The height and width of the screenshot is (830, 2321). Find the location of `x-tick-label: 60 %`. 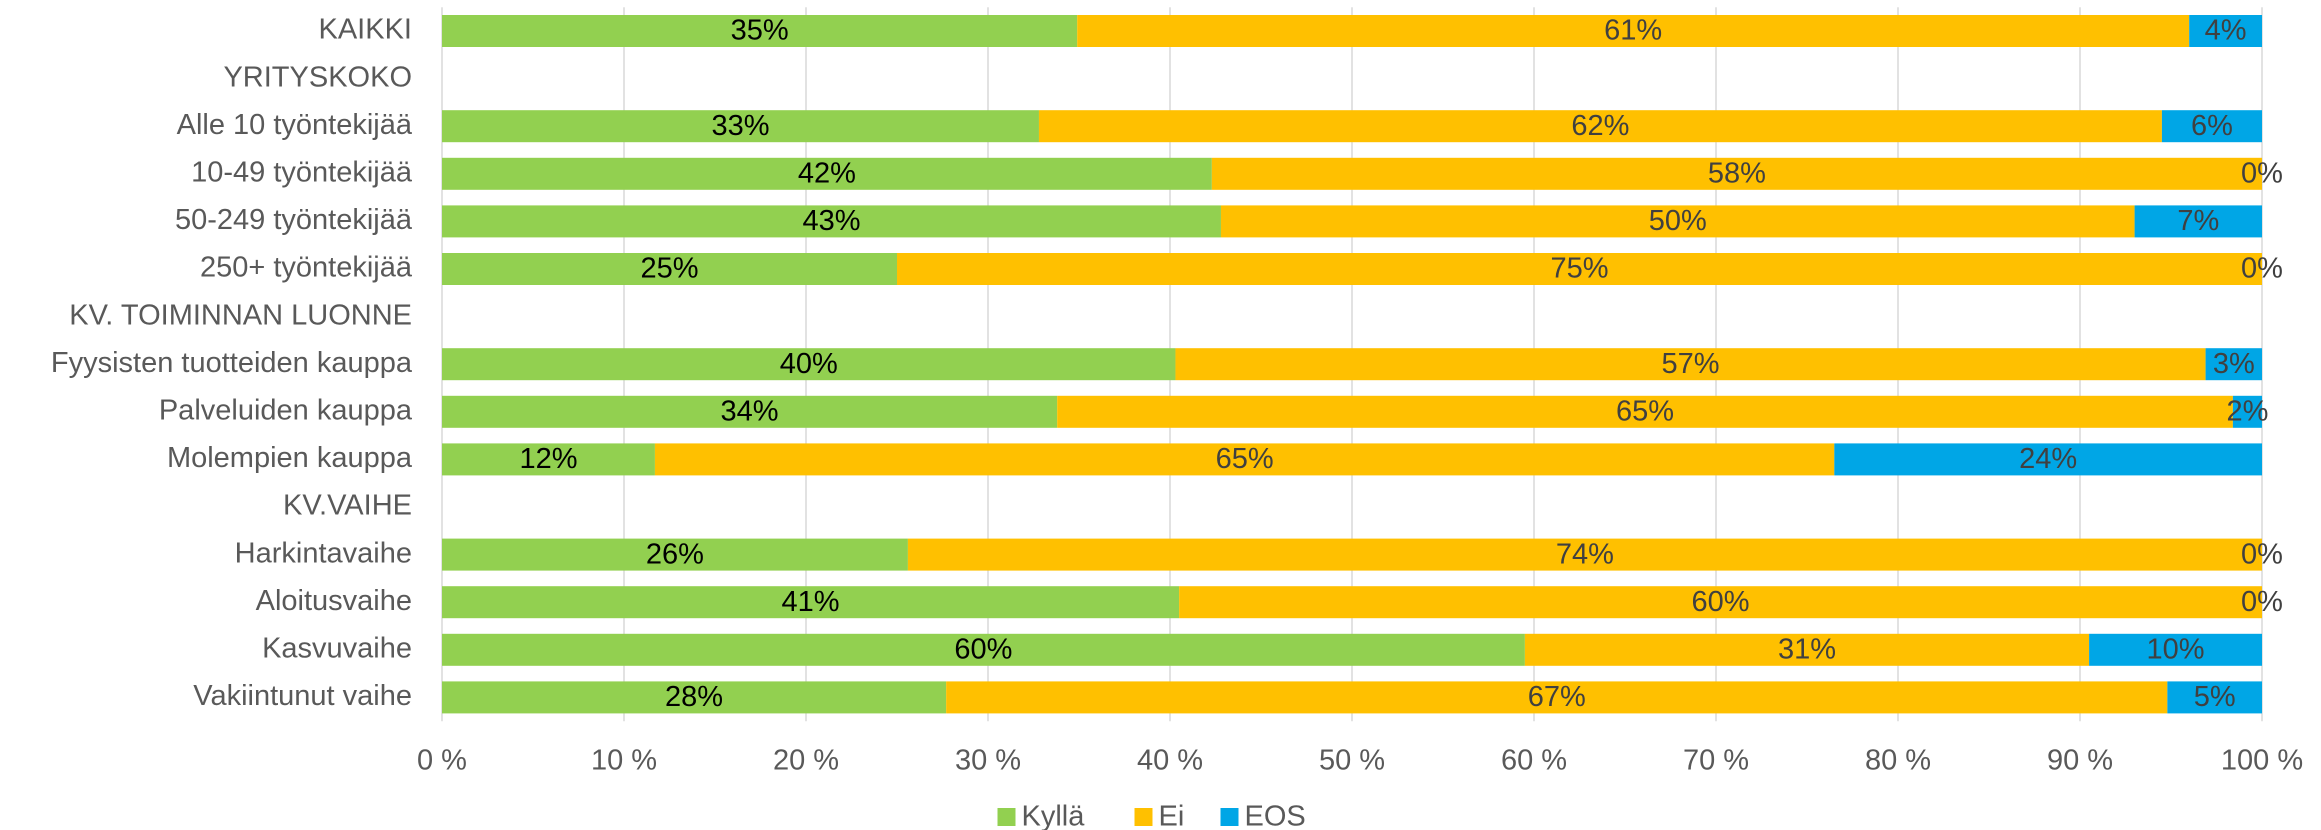

x-tick-label: 60 % is located at coordinates (1534, 761).